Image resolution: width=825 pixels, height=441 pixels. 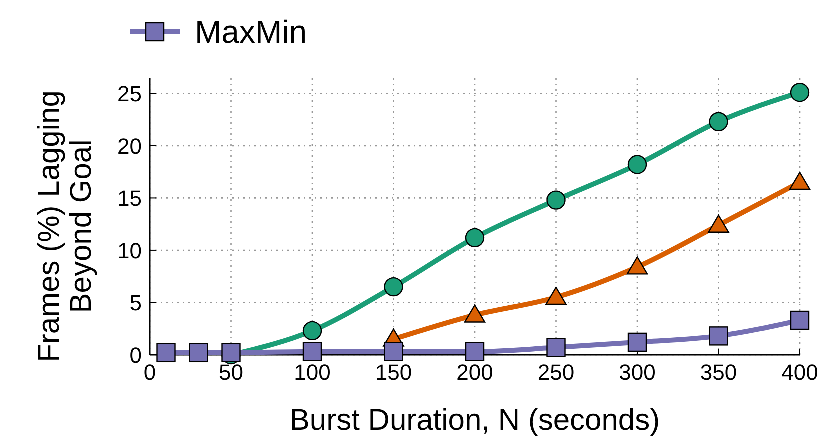 I want to click on y-tick-label: 0, so click(x=136, y=355).